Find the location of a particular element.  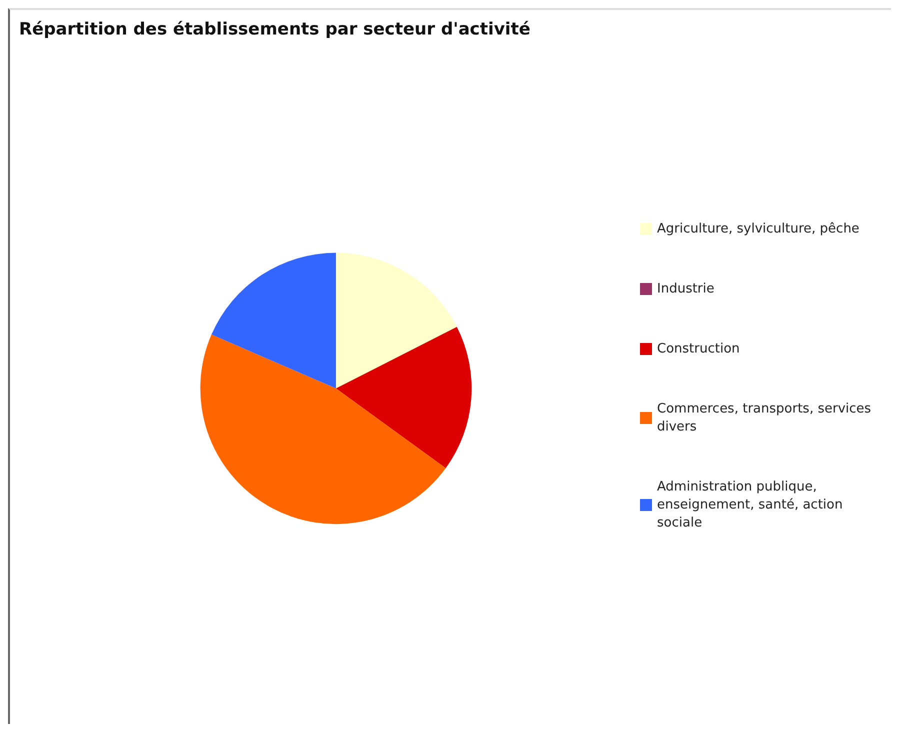

legend-label: Commerces, transports, services divers is located at coordinates (766, 418).